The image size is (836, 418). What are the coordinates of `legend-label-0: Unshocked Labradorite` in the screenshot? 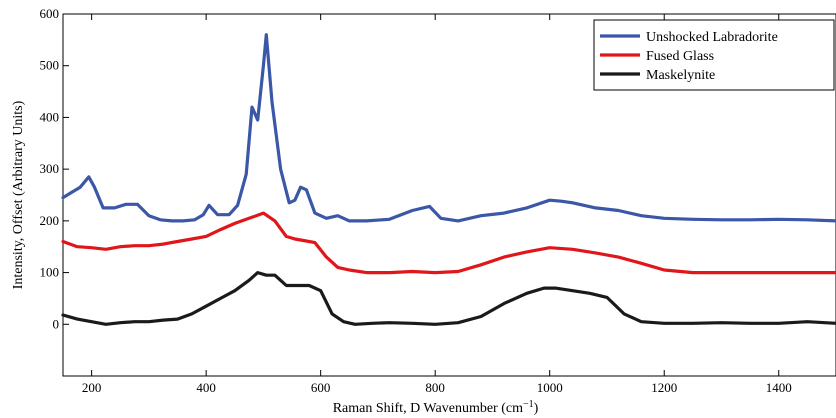 It's located at (712, 37).